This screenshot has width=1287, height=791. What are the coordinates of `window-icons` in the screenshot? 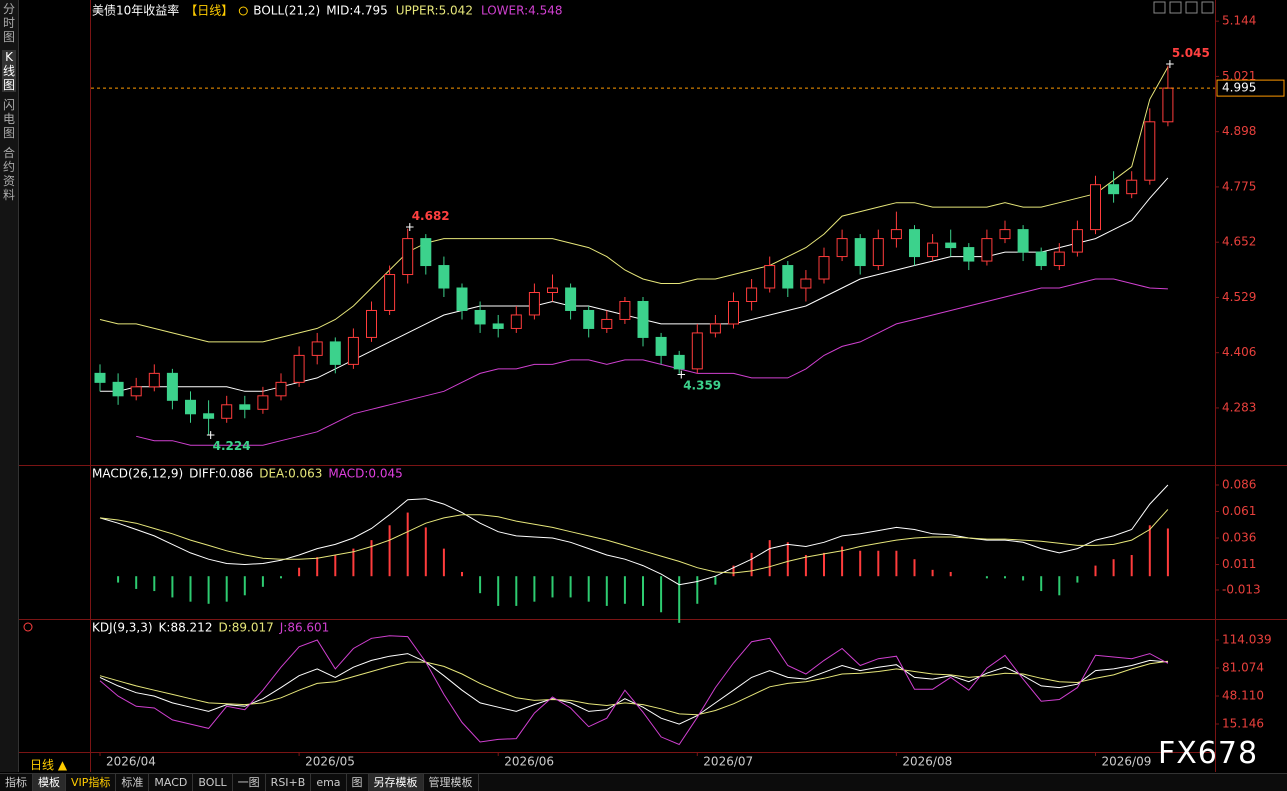 It's located at (1183, 7).